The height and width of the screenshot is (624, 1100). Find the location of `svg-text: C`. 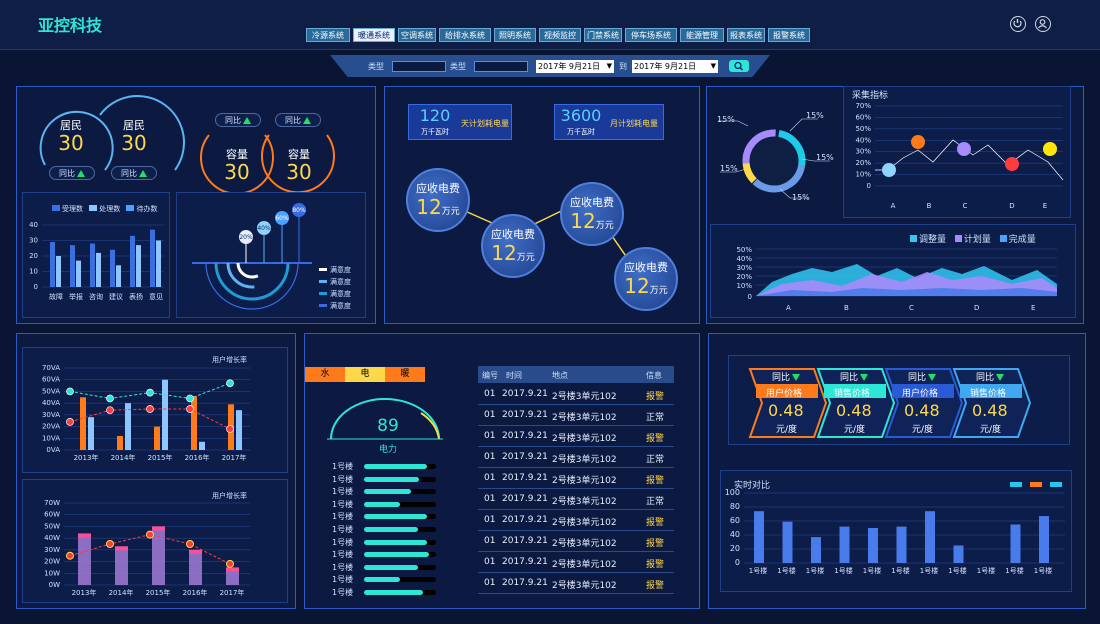

svg-text: C is located at coordinates (911, 308).